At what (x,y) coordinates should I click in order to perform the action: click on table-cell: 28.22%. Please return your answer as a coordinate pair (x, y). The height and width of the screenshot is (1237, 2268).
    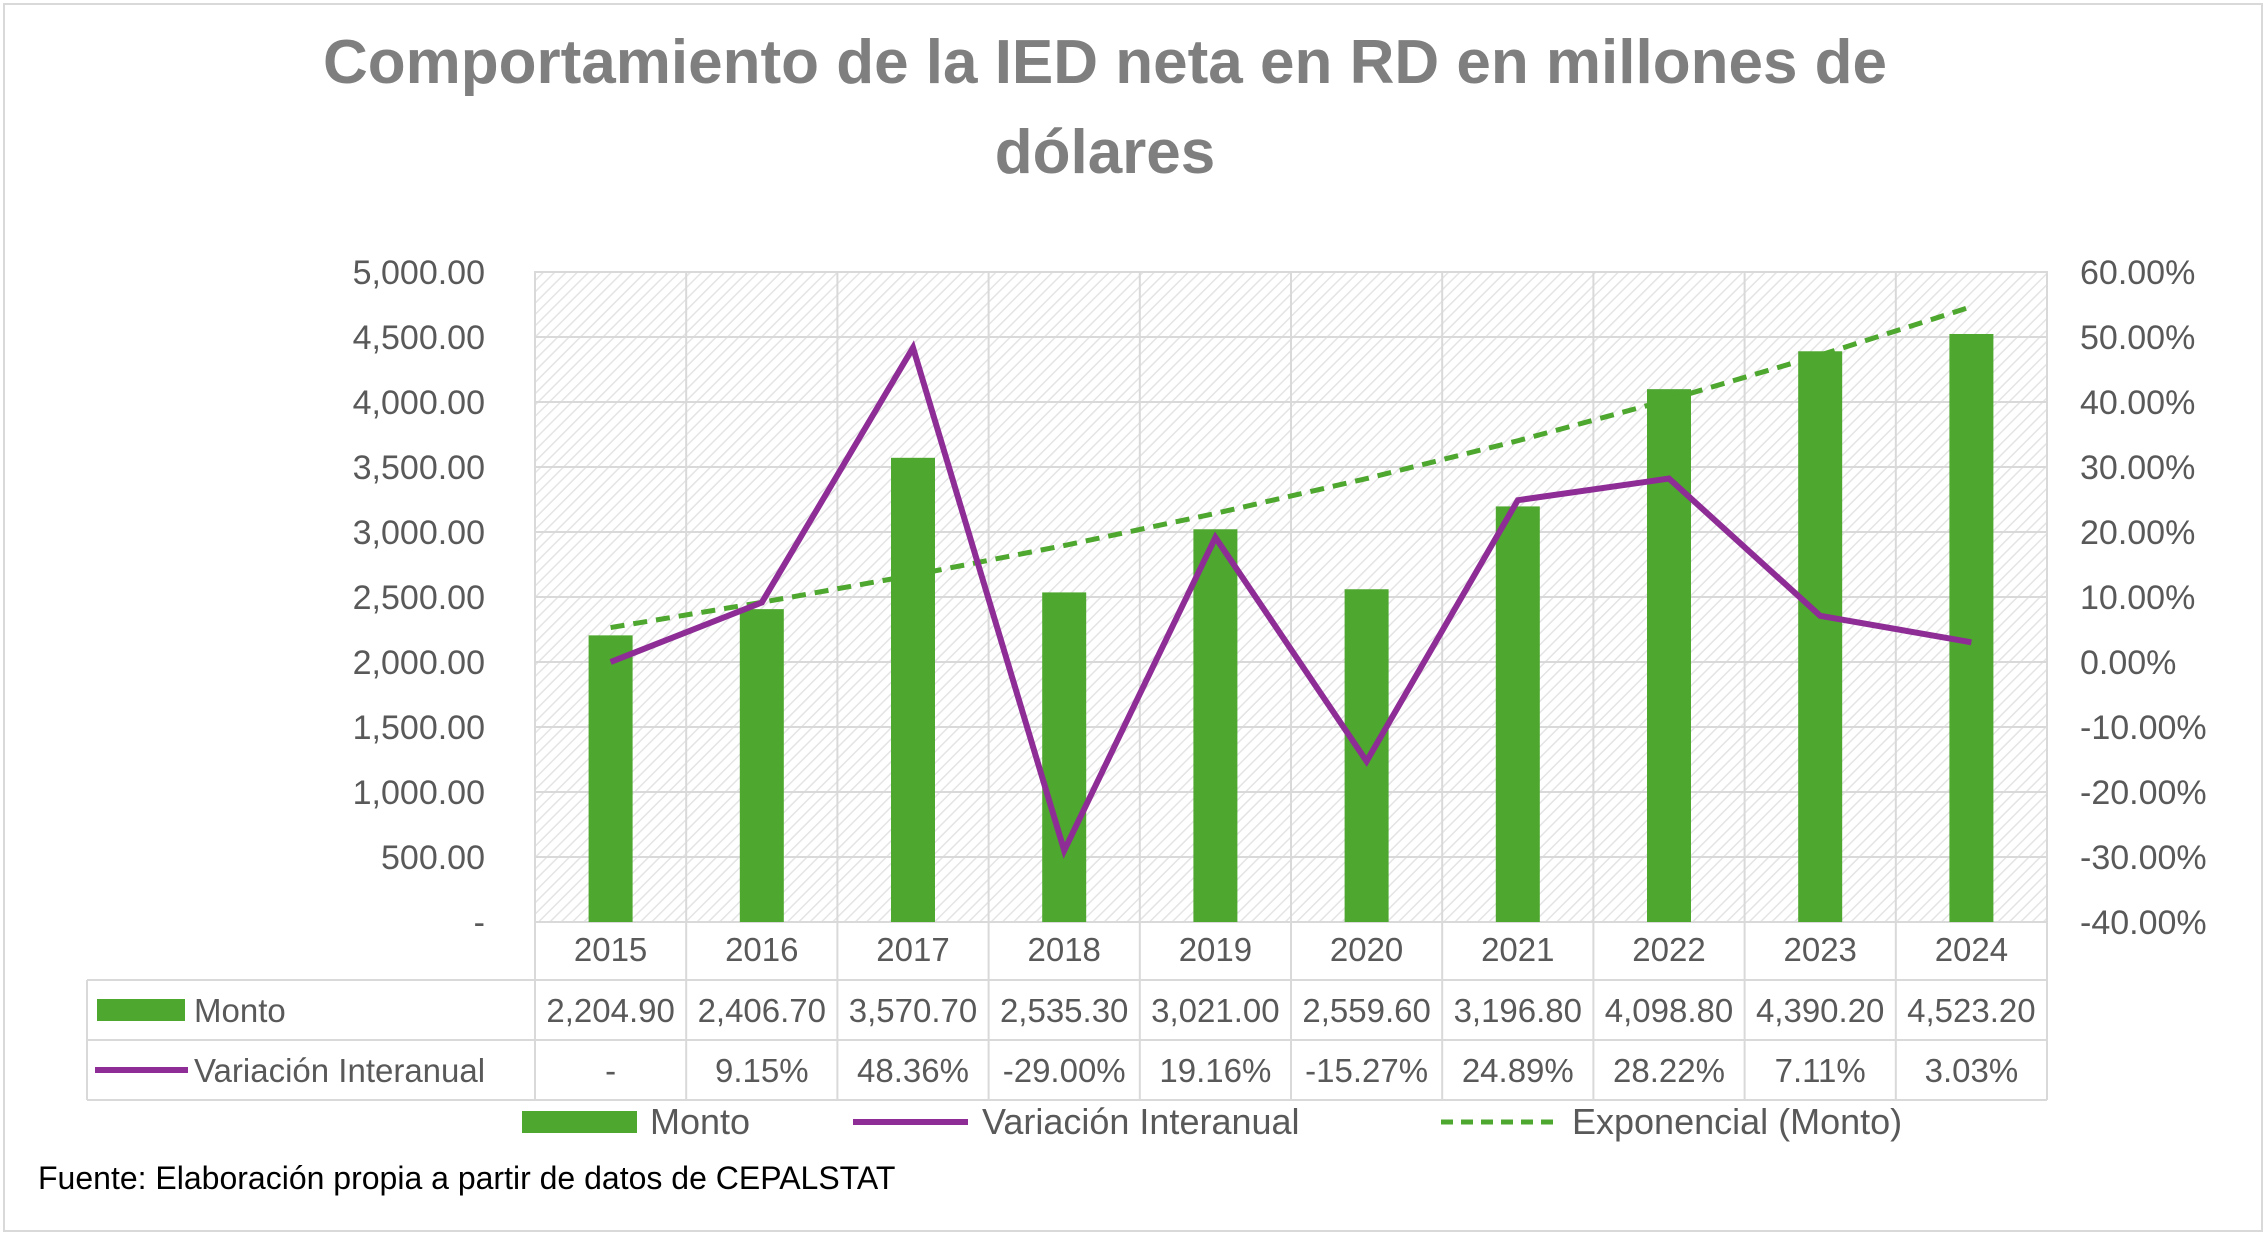
    Looking at the image, I should click on (1669, 1070).